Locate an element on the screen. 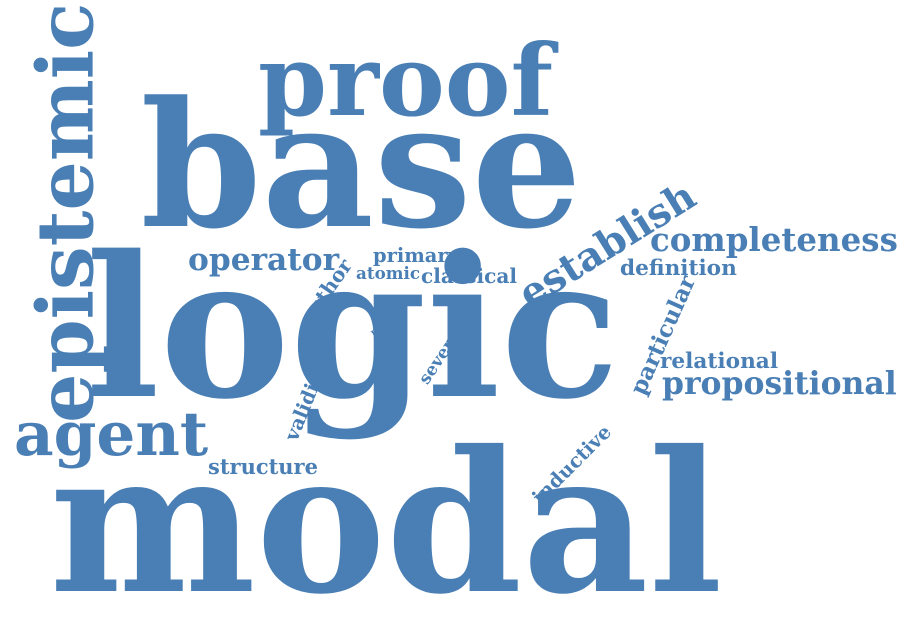  word-relational: relational is located at coordinates (719, 361).